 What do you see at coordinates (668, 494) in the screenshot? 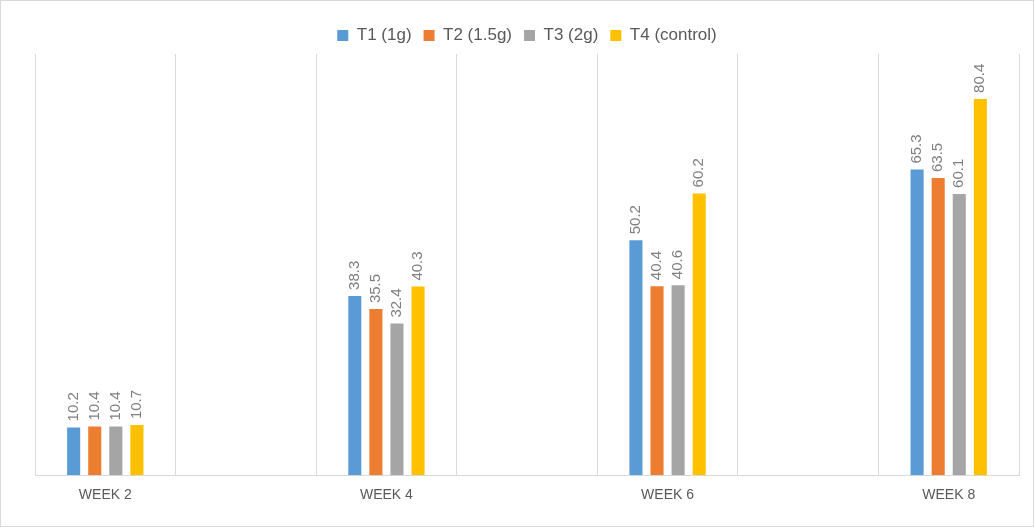
I see `x-tick-label: WEEK 6` at bounding box center [668, 494].